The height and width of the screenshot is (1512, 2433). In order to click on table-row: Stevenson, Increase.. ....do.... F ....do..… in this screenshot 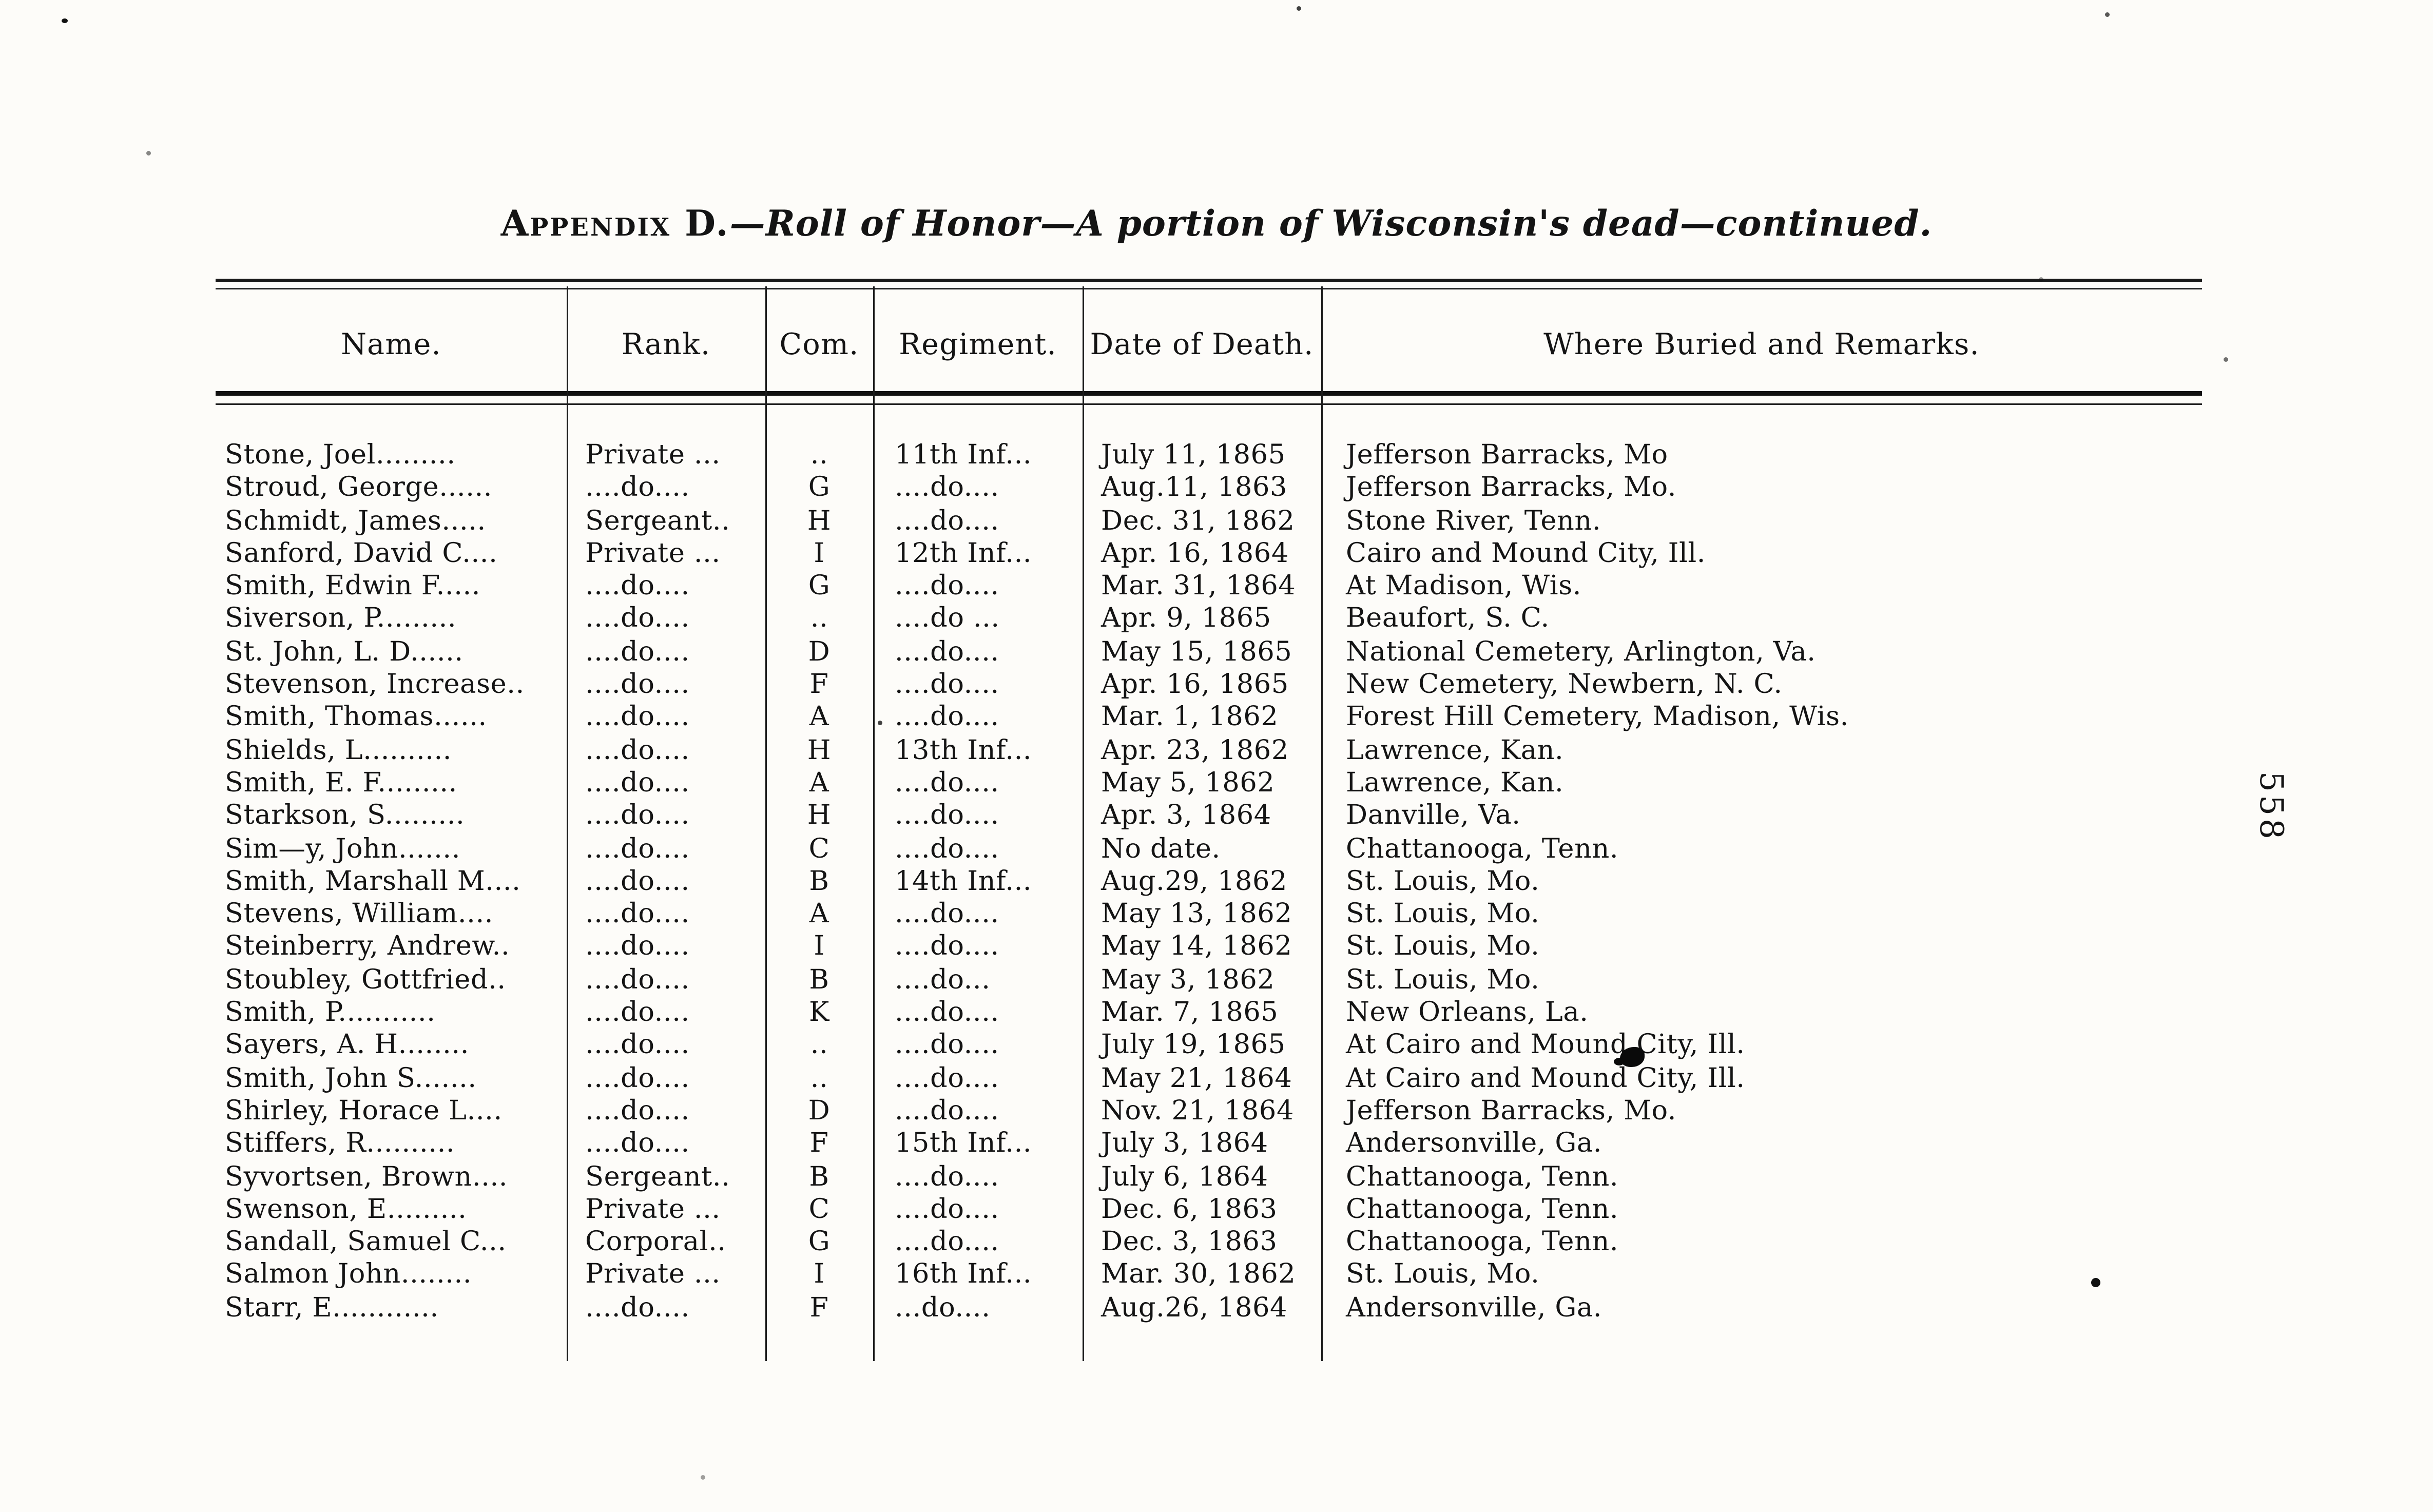, I will do `click(1209, 686)`.